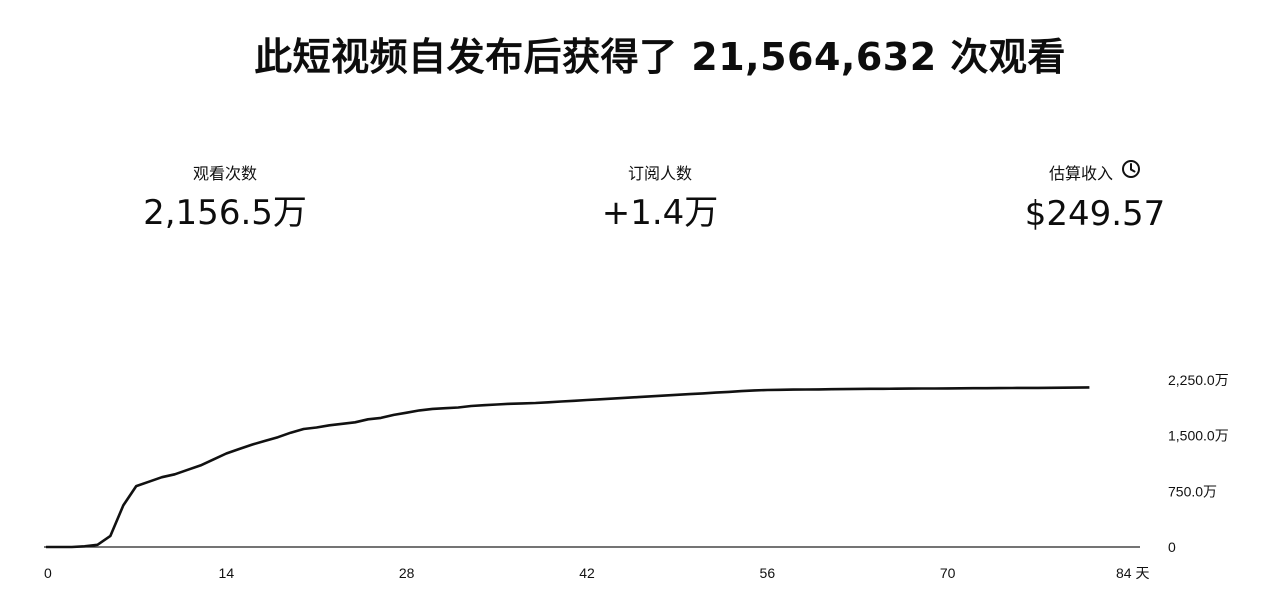 The image size is (1280, 599). I want to click on metric-views: 观看次数 2,156.5万, so click(225, 198).